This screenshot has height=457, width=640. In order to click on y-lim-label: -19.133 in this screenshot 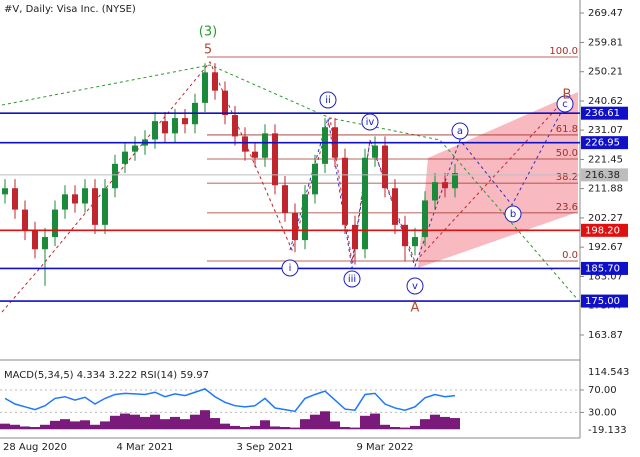, I will do `click(607, 430)`.